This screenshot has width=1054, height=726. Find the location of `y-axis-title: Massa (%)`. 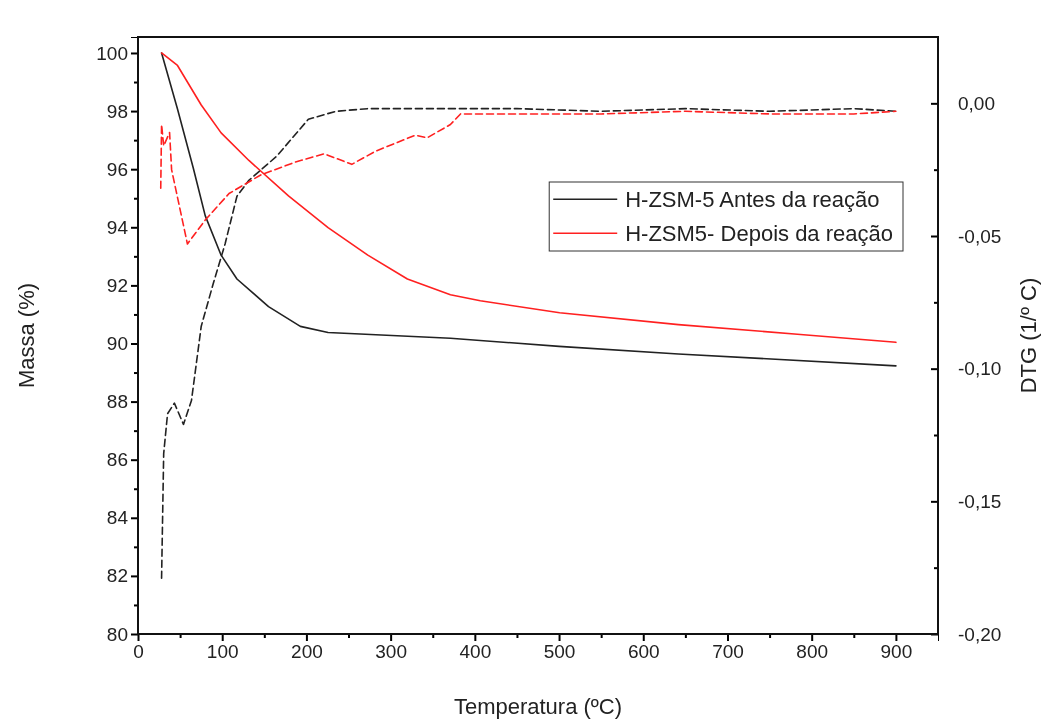

y-axis-title: Massa (%) is located at coordinates (26, 335).